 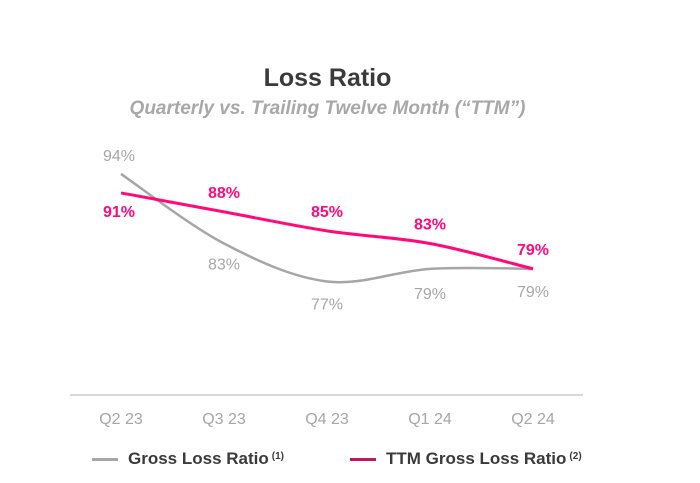 I want to click on legend-label: Gross Loss Ratio, so click(x=198, y=458).